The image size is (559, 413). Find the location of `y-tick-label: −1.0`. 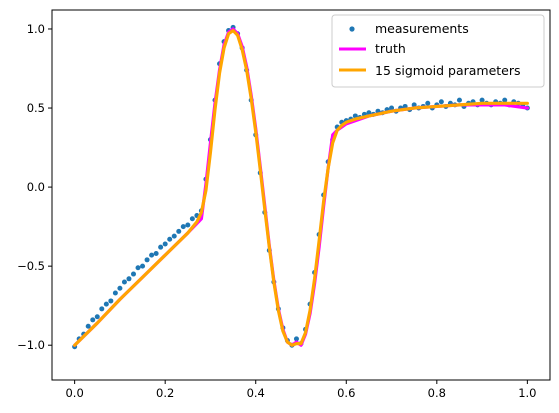

y-tick-label: −1.0 is located at coordinates (31, 345).